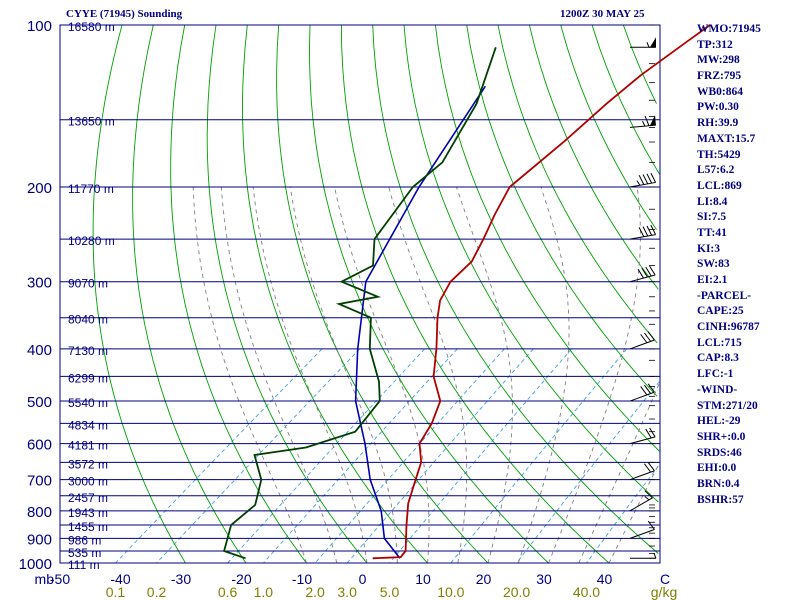  What do you see at coordinates (719, 76) in the screenshot?
I see `index-row: FRZ:795` at bounding box center [719, 76].